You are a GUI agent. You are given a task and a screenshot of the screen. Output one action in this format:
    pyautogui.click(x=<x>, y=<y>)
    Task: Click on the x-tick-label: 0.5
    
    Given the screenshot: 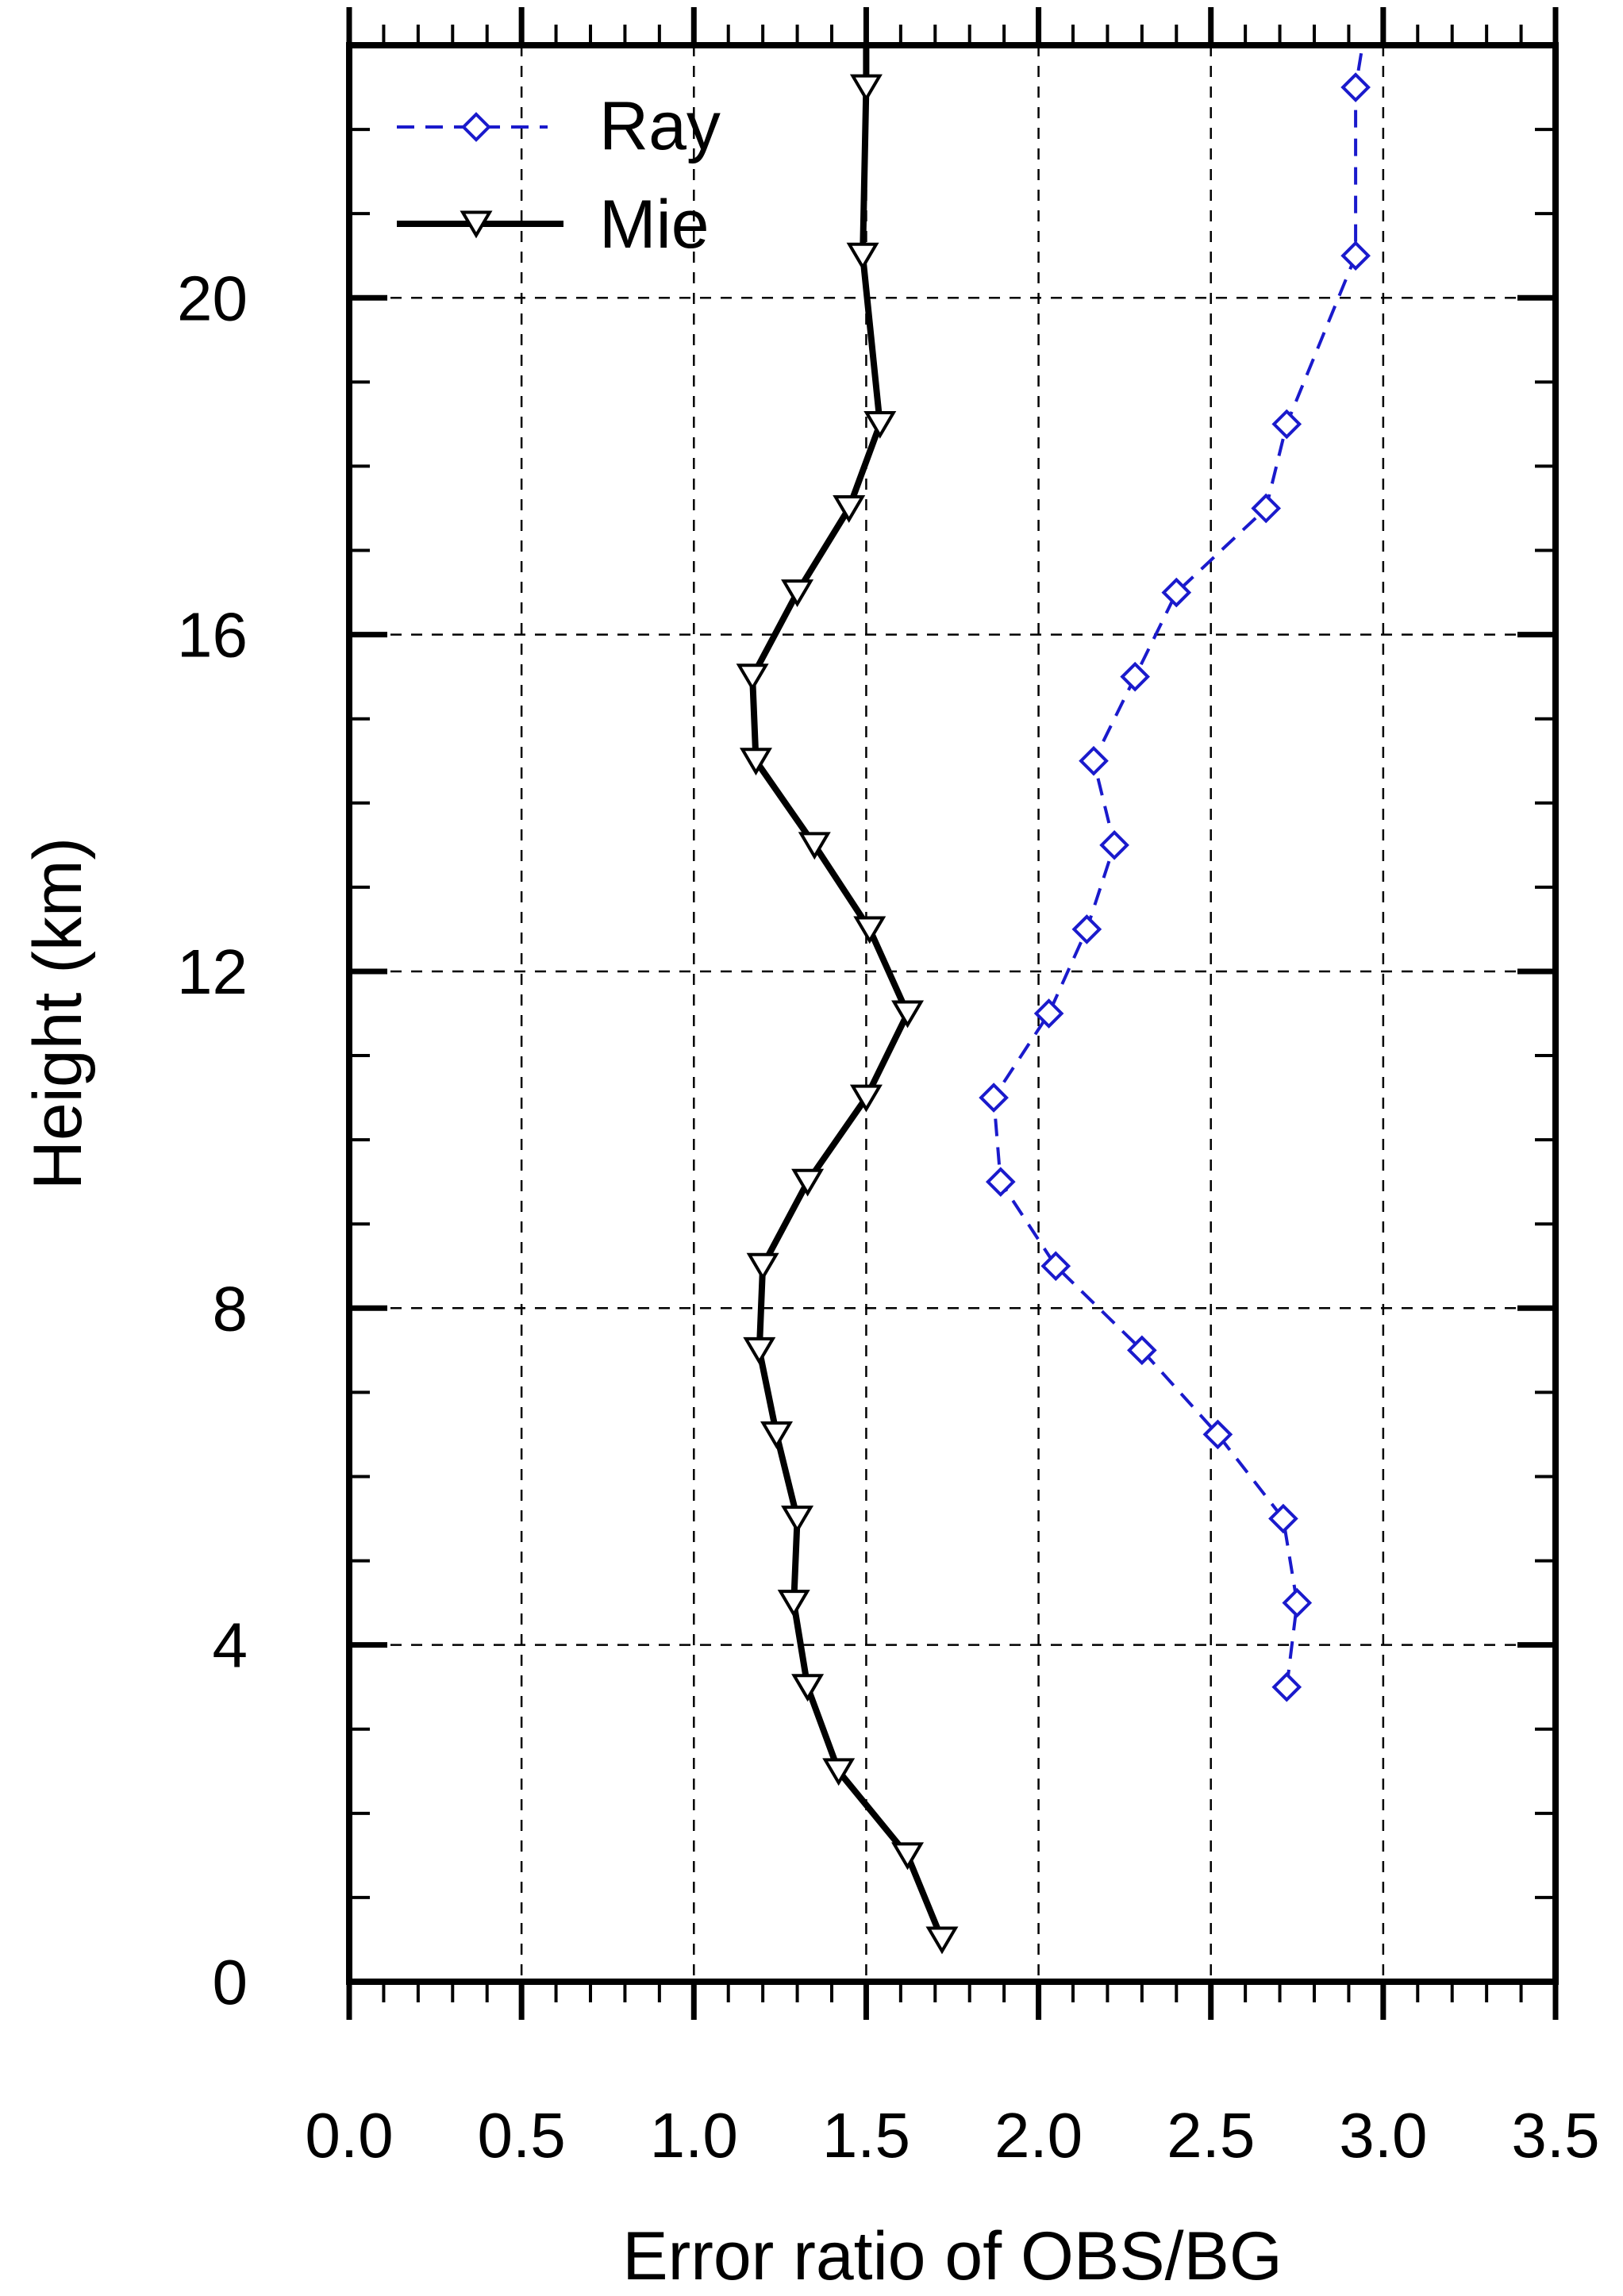 What is the action you would take?
    pyautogui.click(x=522, y=2135)
    